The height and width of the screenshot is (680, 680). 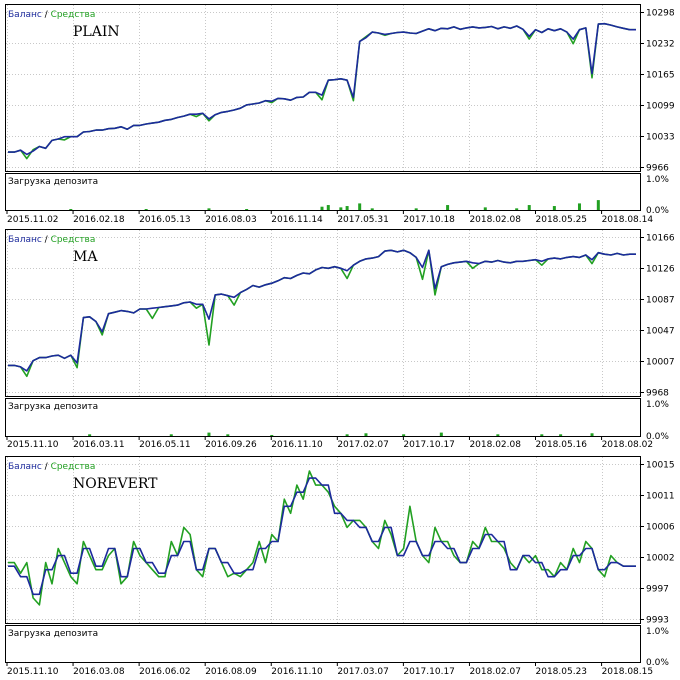 What do you see at coordinates (562, 220) in the screenshot?
I see `x-tick-label: 2018.05.25` at bounding box center [562, 220].